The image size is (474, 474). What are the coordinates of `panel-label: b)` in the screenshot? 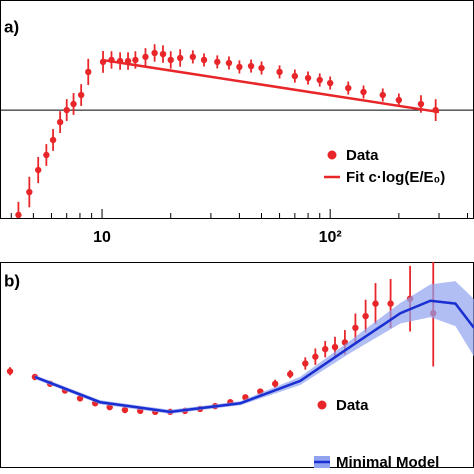 It's located at (12, 280).